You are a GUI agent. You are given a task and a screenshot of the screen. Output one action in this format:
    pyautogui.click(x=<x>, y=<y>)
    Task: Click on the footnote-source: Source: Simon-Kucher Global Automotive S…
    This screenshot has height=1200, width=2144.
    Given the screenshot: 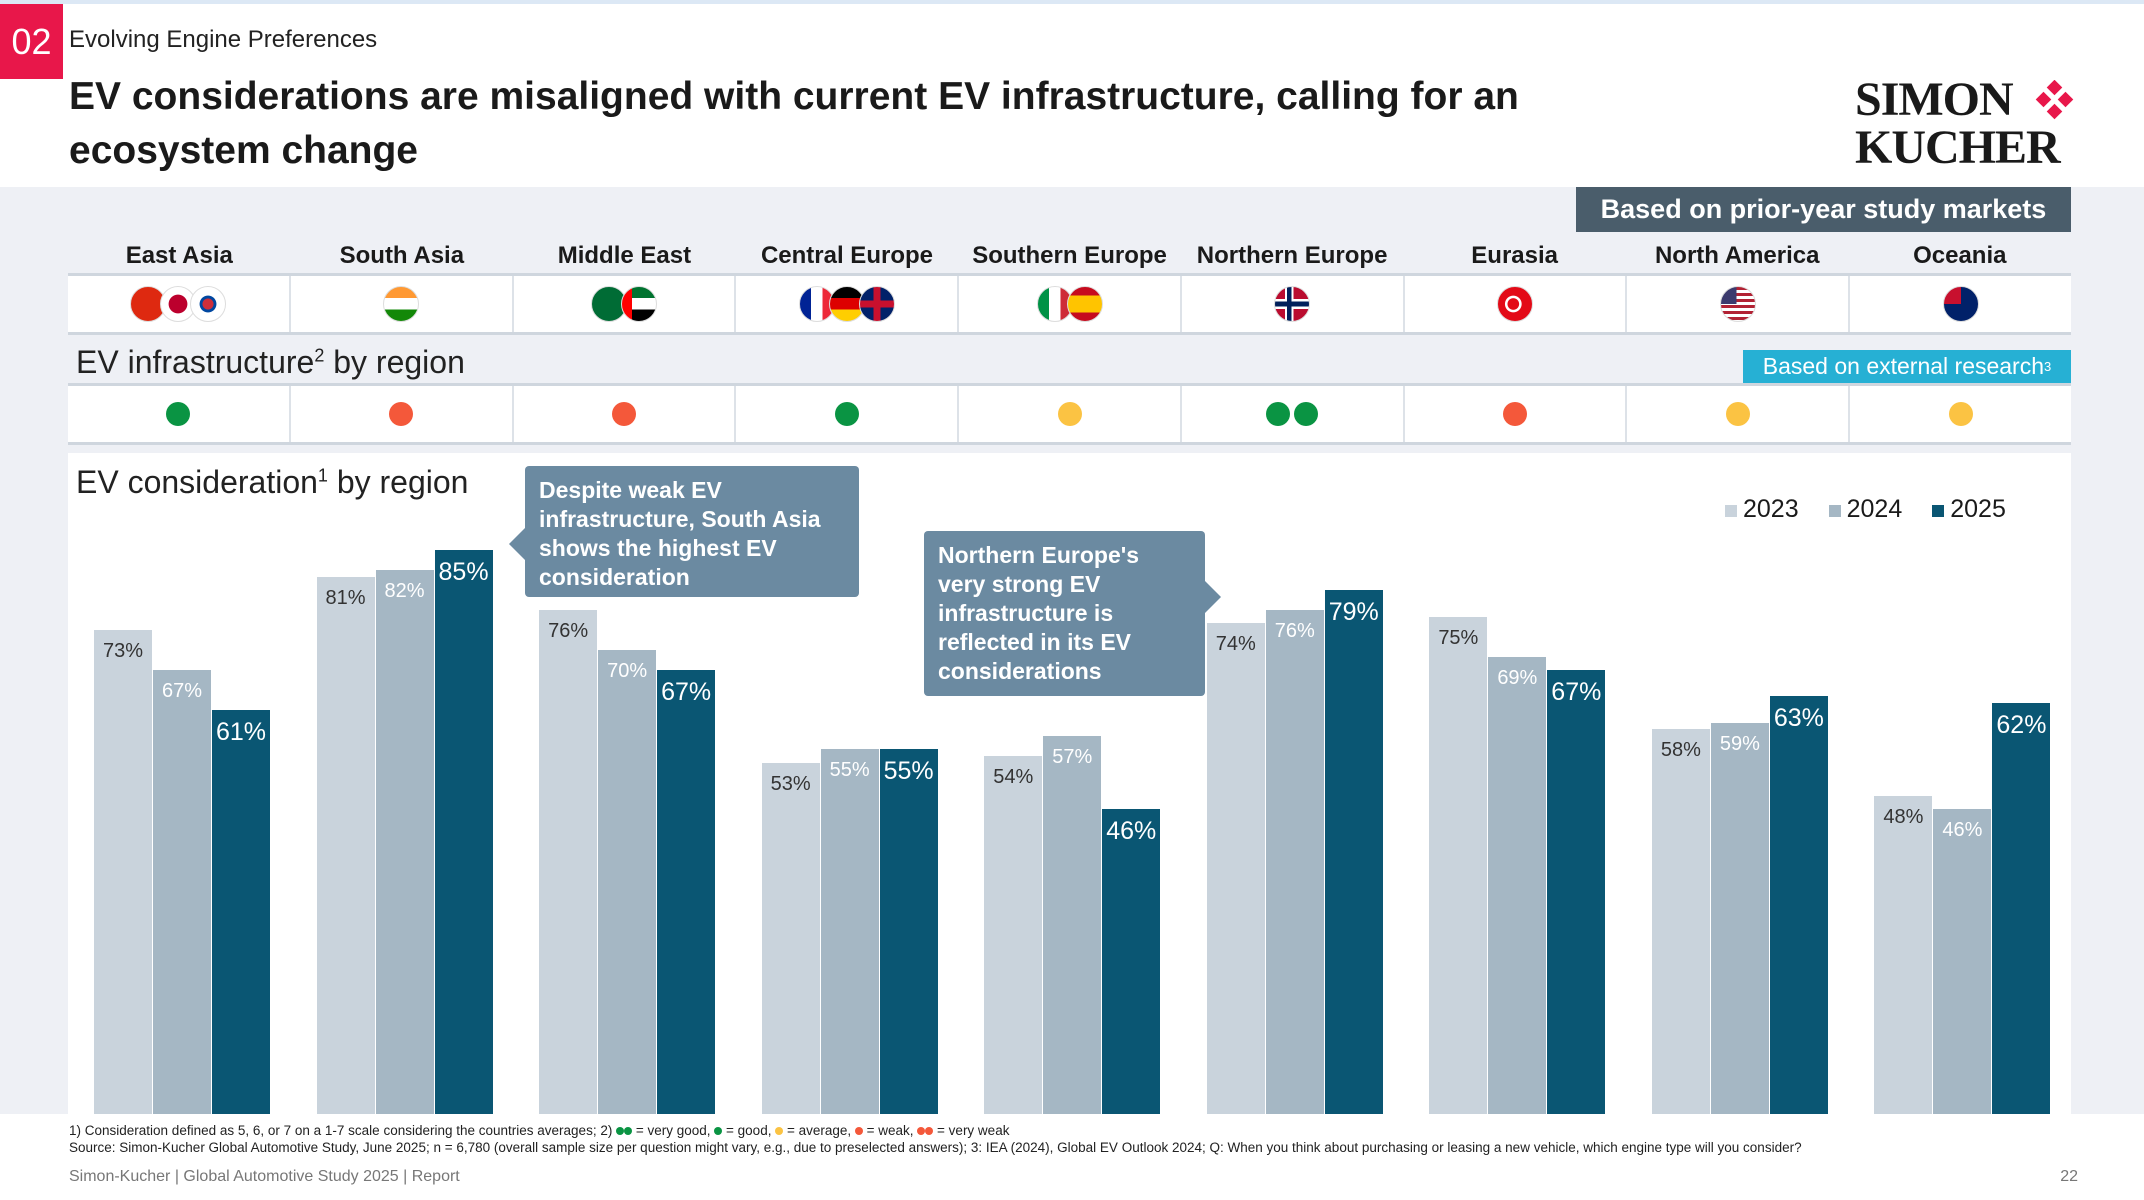 What is the action you would take?
    pyautogui.click(x=935, y=1147)
    